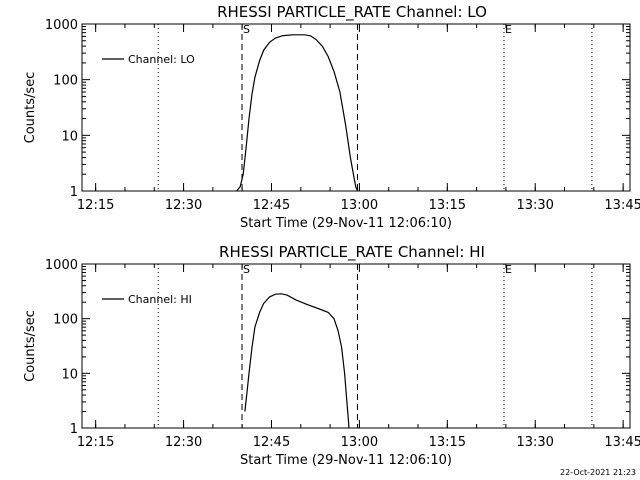 The width and height of the screenshot is (640, 480). What do you see at coordinates (352, 252) in the screenshot?
I see `chart-title: RHESSI PARTICLE_RATE Channel: HI` at bounding box center [352, 252].